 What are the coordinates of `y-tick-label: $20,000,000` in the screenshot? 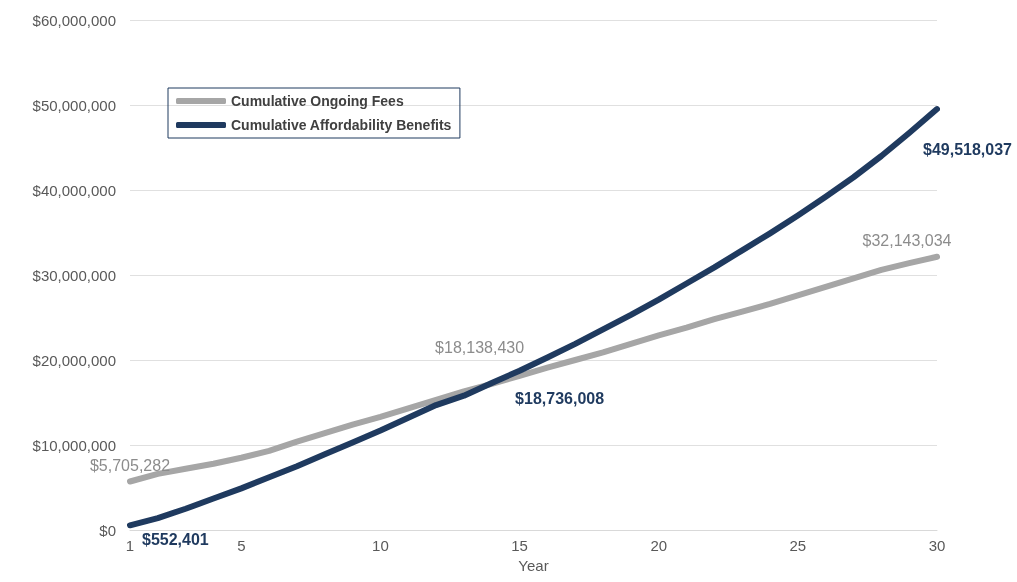 It's located at (74, 360).